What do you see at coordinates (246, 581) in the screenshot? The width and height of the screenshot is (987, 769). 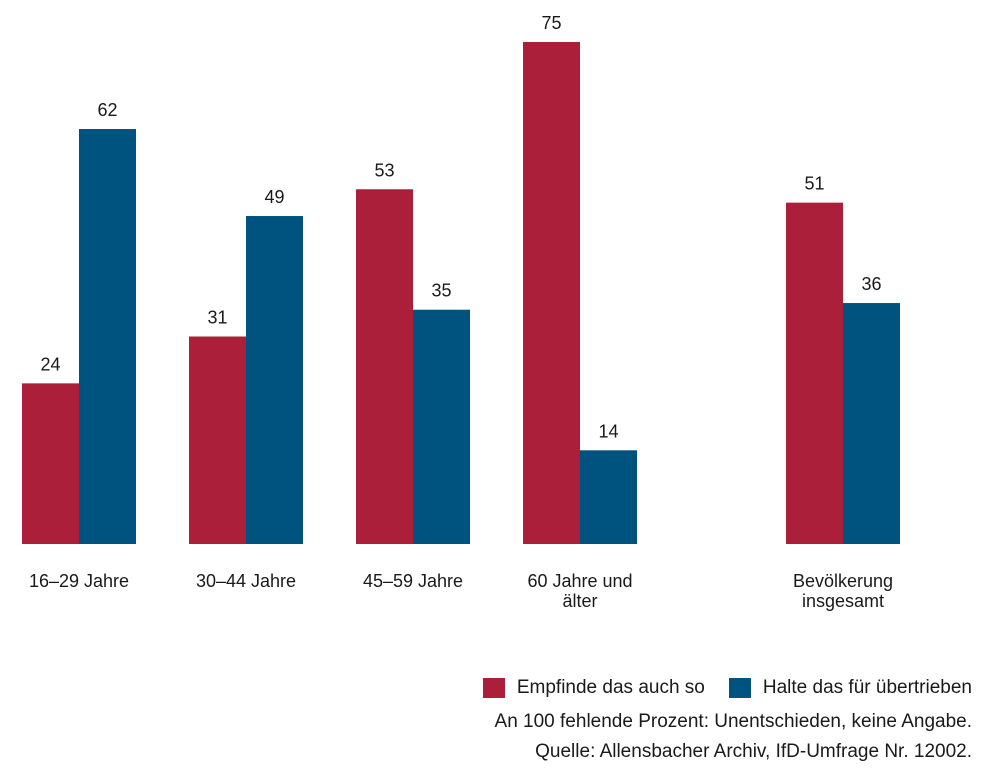 I see `category-label-2: 30–44 Jahre` at bounding box center [246, 581].